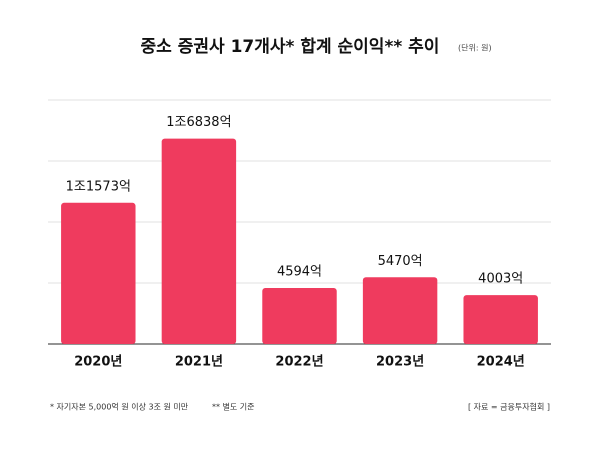 This screenshot has height=450, width=600. I want to click on chart-title: 중소 증권사 17개사* 합계 순이익** 추이, so click(290, 46).